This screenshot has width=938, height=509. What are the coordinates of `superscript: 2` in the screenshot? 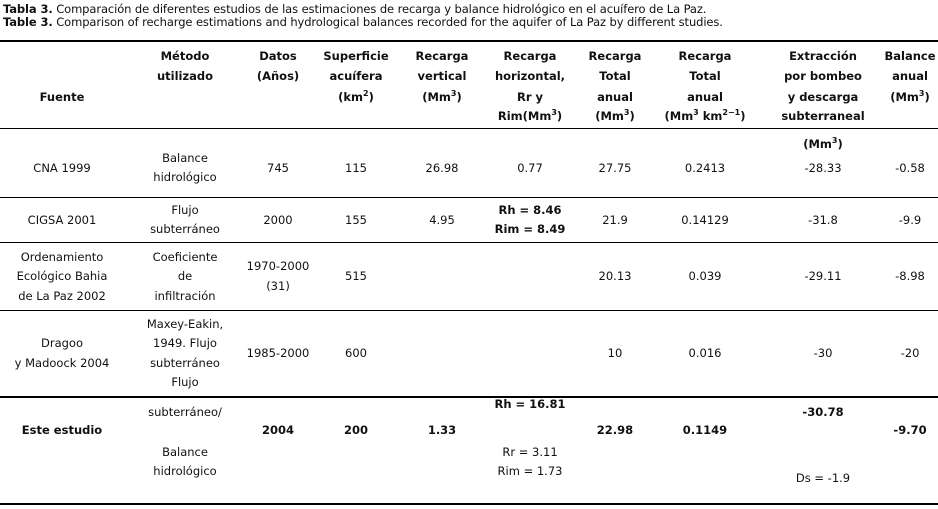 It's located at (366, 93).